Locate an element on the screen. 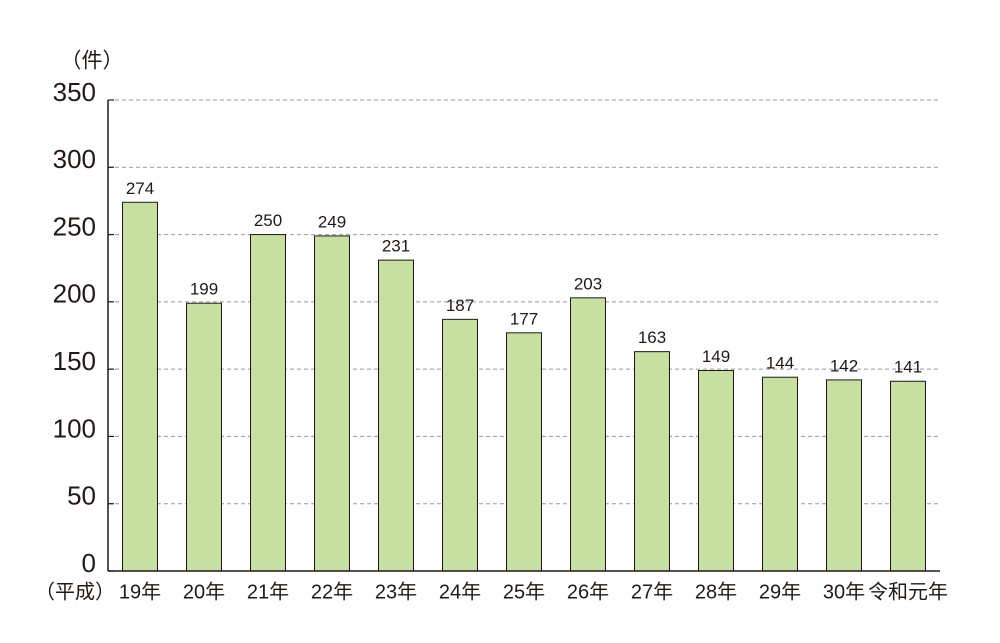 The height and width of the screenshot is (643, 1000). x-tick-label: 19年 is located at coordinates (140, 591).